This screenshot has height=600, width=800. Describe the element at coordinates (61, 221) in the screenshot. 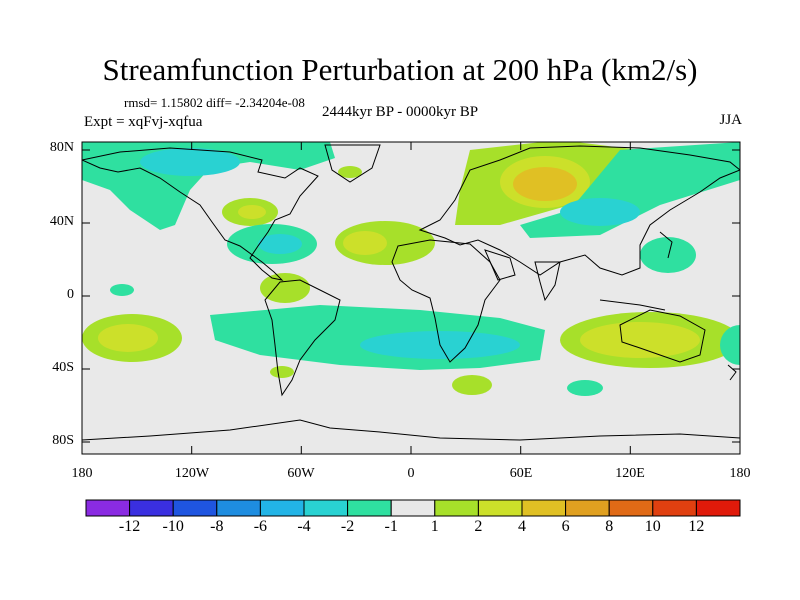

I see `lat-label: 40N` at that location.